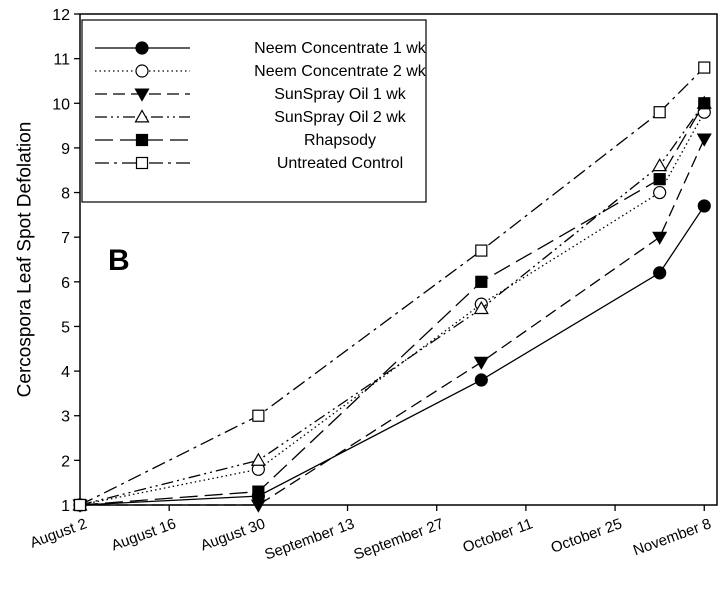 The width and height of the screenshot is (719, 590). I want to click on y-axis-label: Cercospora Leaf Spot Defolation, so click(25, 260).